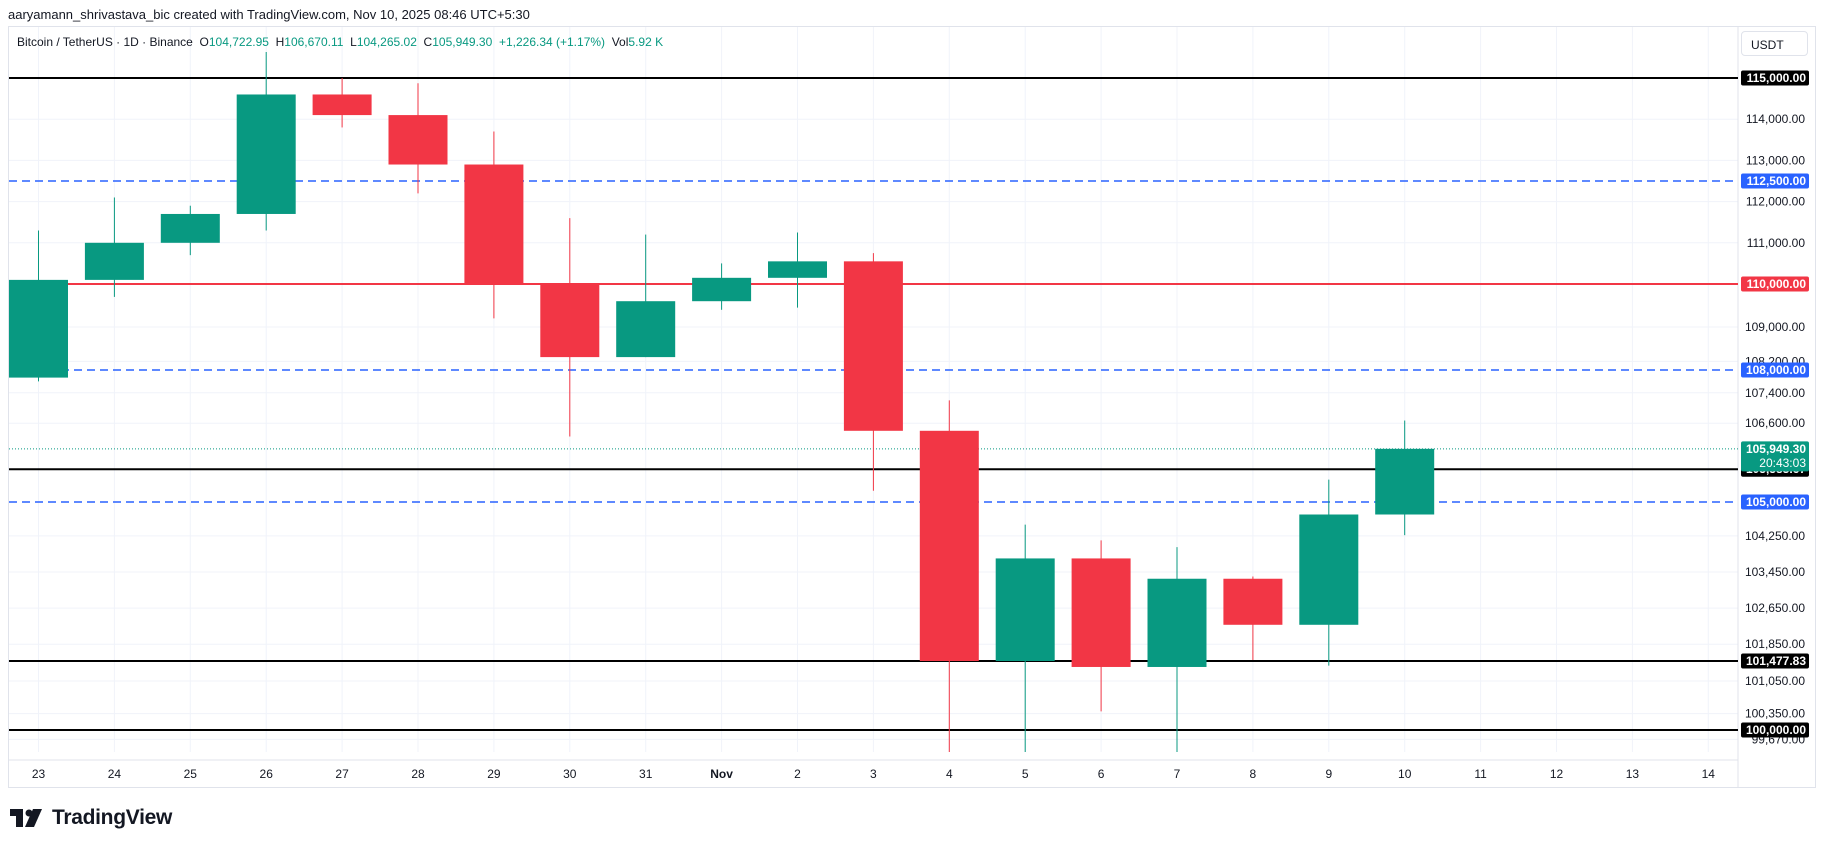  I want to click on y-tick-label: 101,850.00, so click(1775, 644).